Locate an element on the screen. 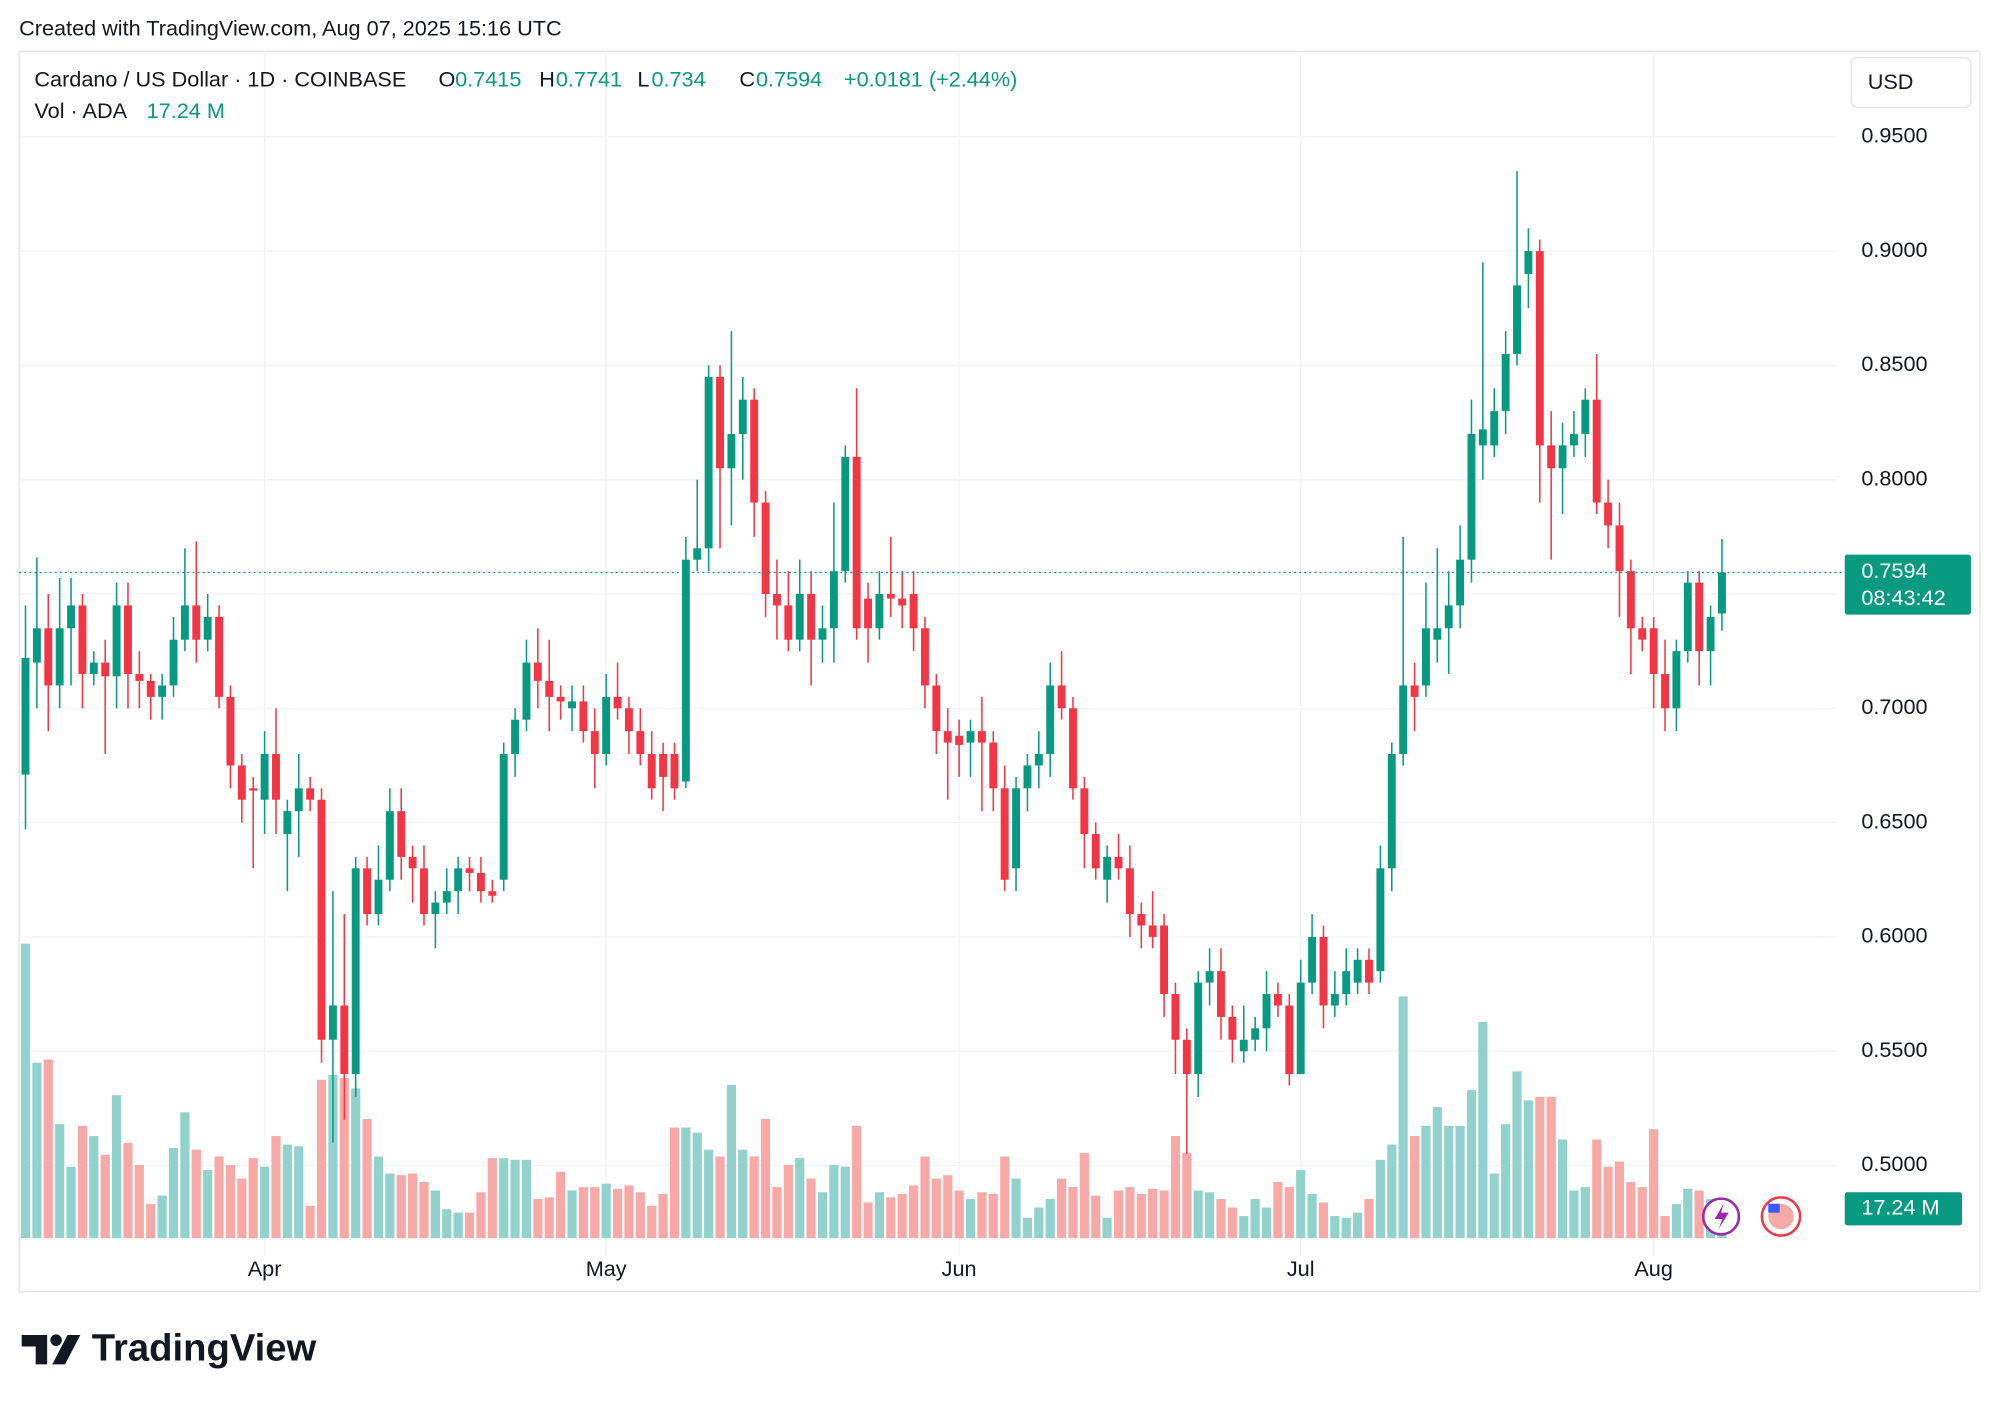 The height and width of the screenshot is (1408, 1999). y-tick-label: 0.8500 is located at coordinates (1894, 363).